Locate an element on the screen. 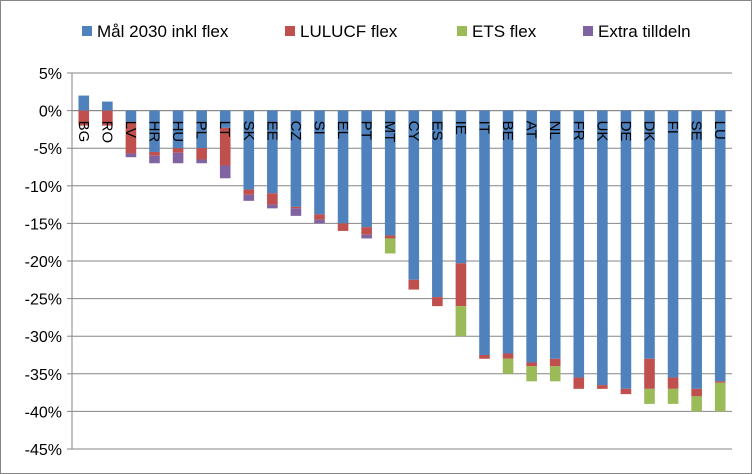 The image size is (752, 474). category-label: CZ is located at coordinates (295, 131).